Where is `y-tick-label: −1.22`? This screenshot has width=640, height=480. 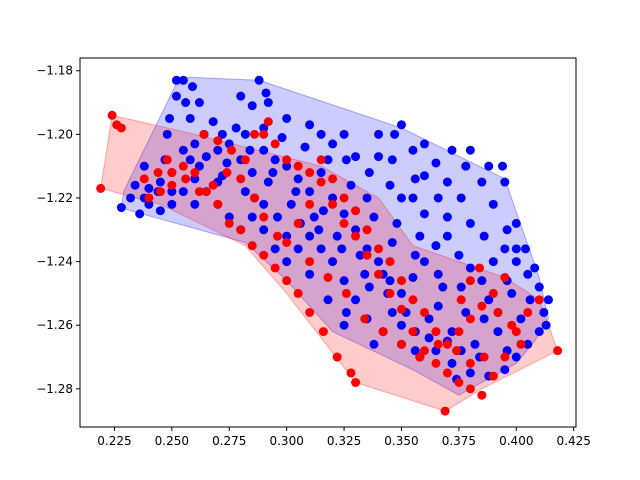 y-tick-label: −1.22 is located at coordinates (54, 198).